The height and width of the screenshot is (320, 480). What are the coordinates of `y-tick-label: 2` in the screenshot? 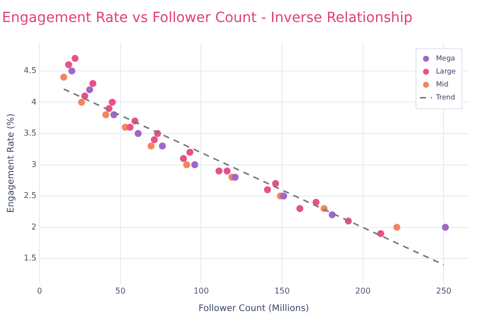 It's located at (34, 227).